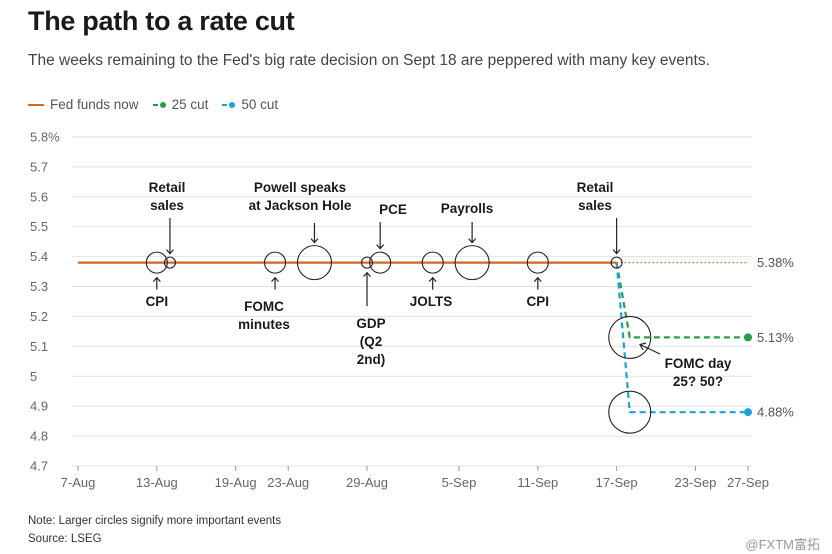 The width and height of the screenshot is (832, 554). What do you see at coordinates (78, 482) in the screenshot?
I see `x-tick-label: 7-Aug` at bounding box center [78, 482].